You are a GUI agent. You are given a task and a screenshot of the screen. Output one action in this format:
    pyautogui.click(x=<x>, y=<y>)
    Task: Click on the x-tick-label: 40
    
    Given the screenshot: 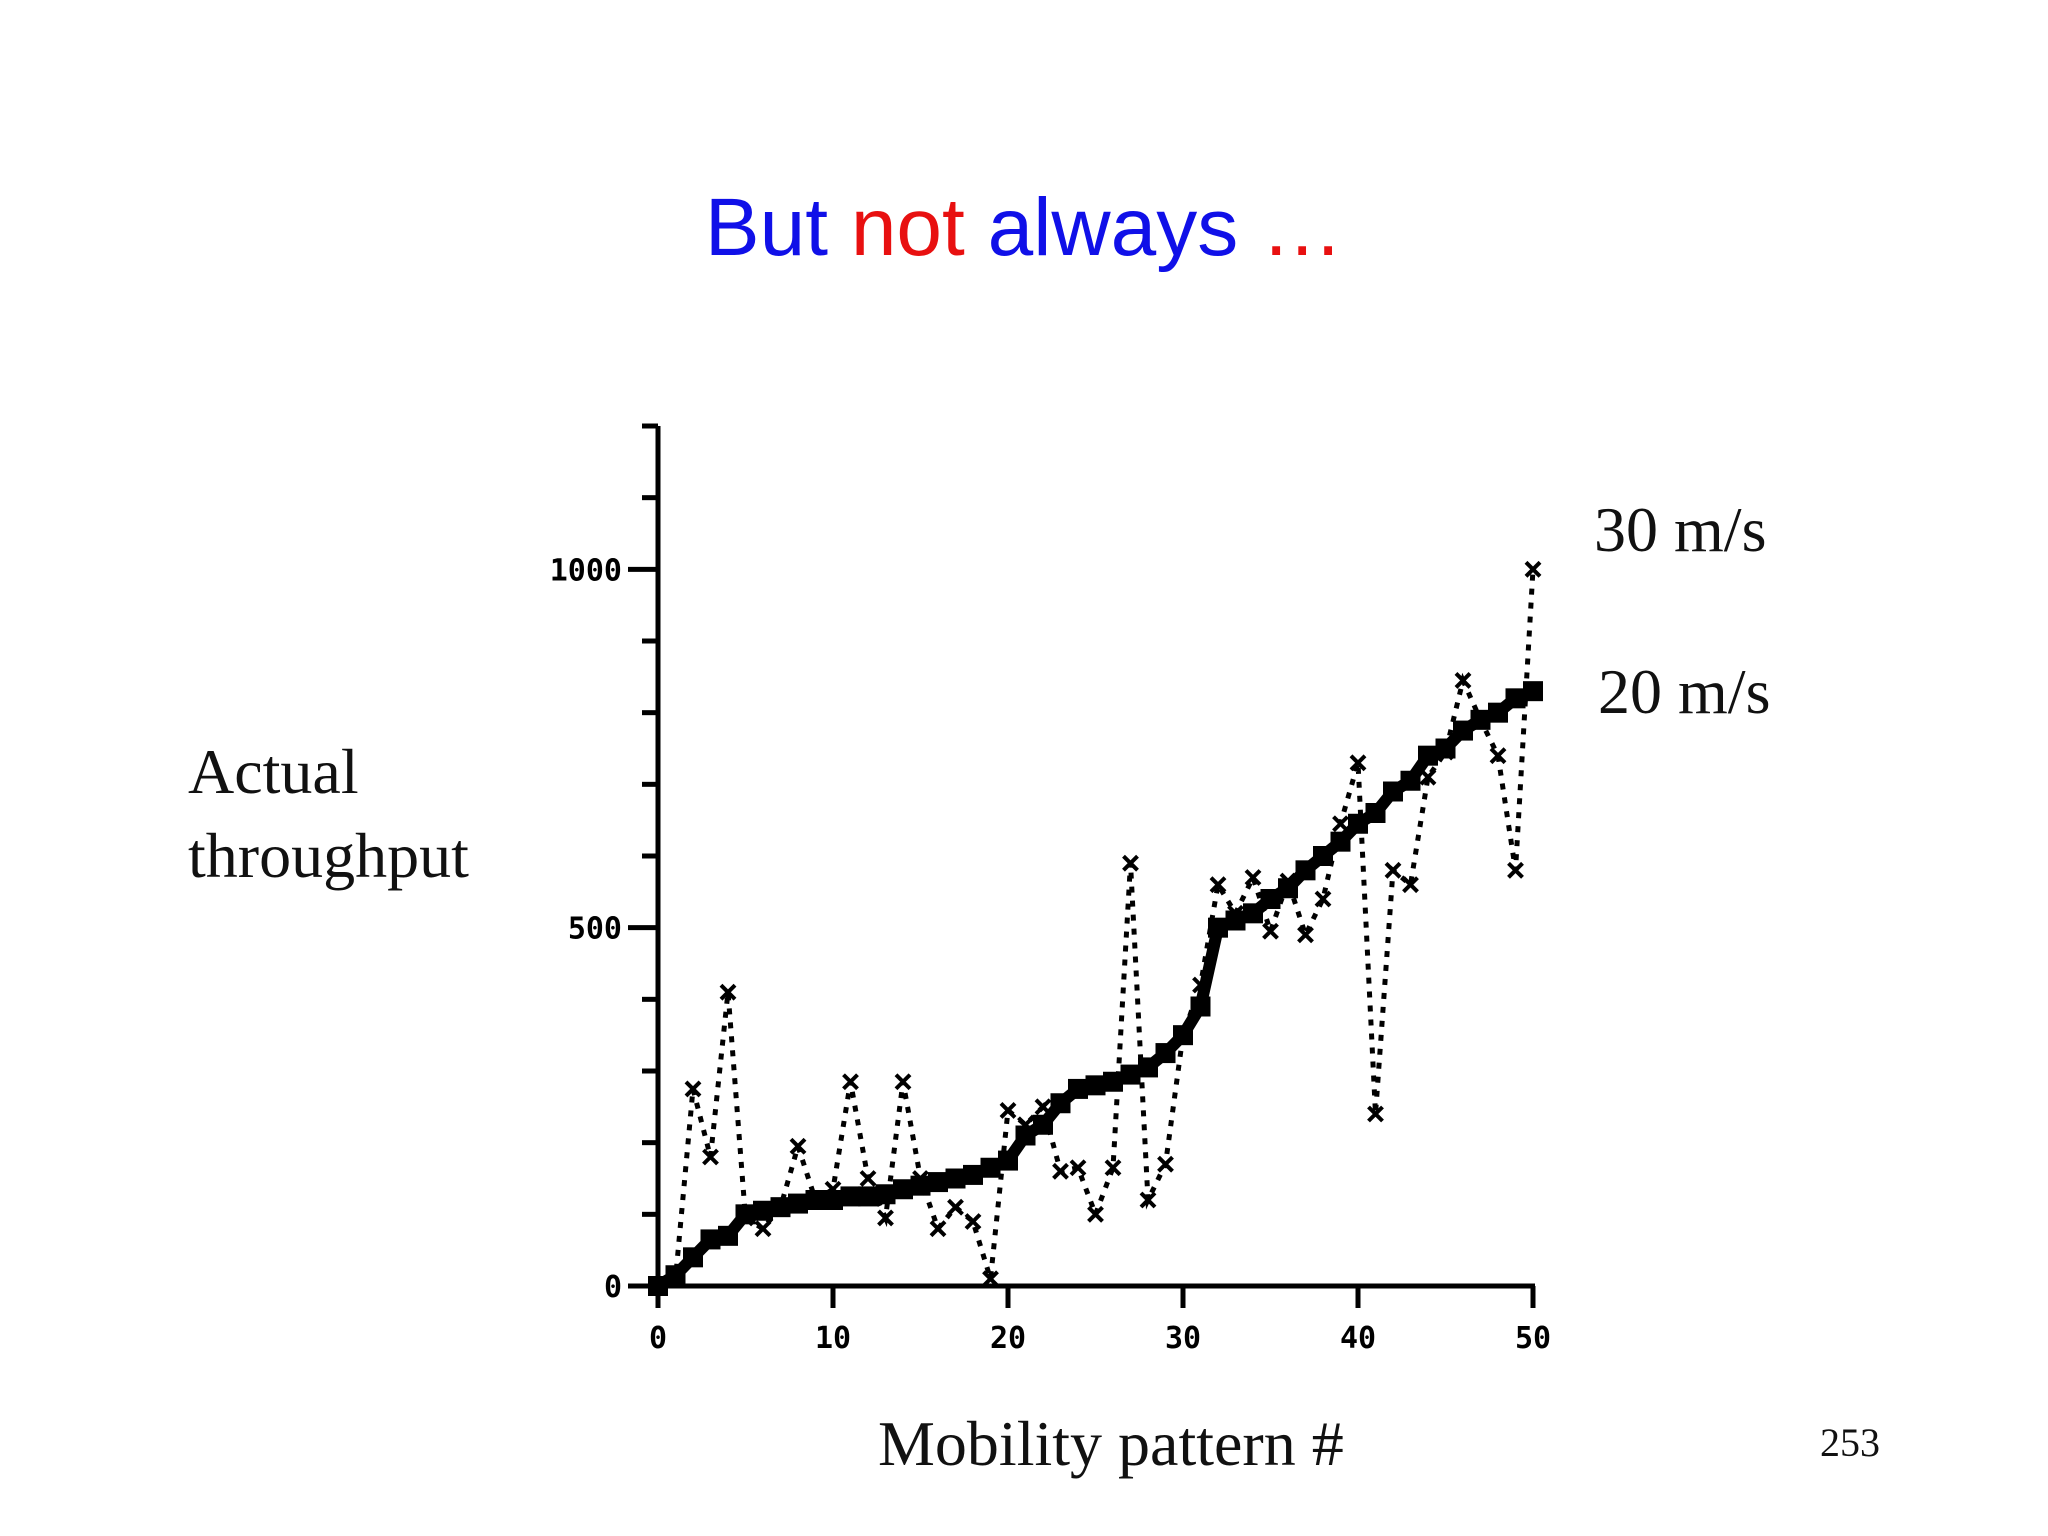 What is the action you would take?
    pyautogui.click(x=1358, y=1338)
    